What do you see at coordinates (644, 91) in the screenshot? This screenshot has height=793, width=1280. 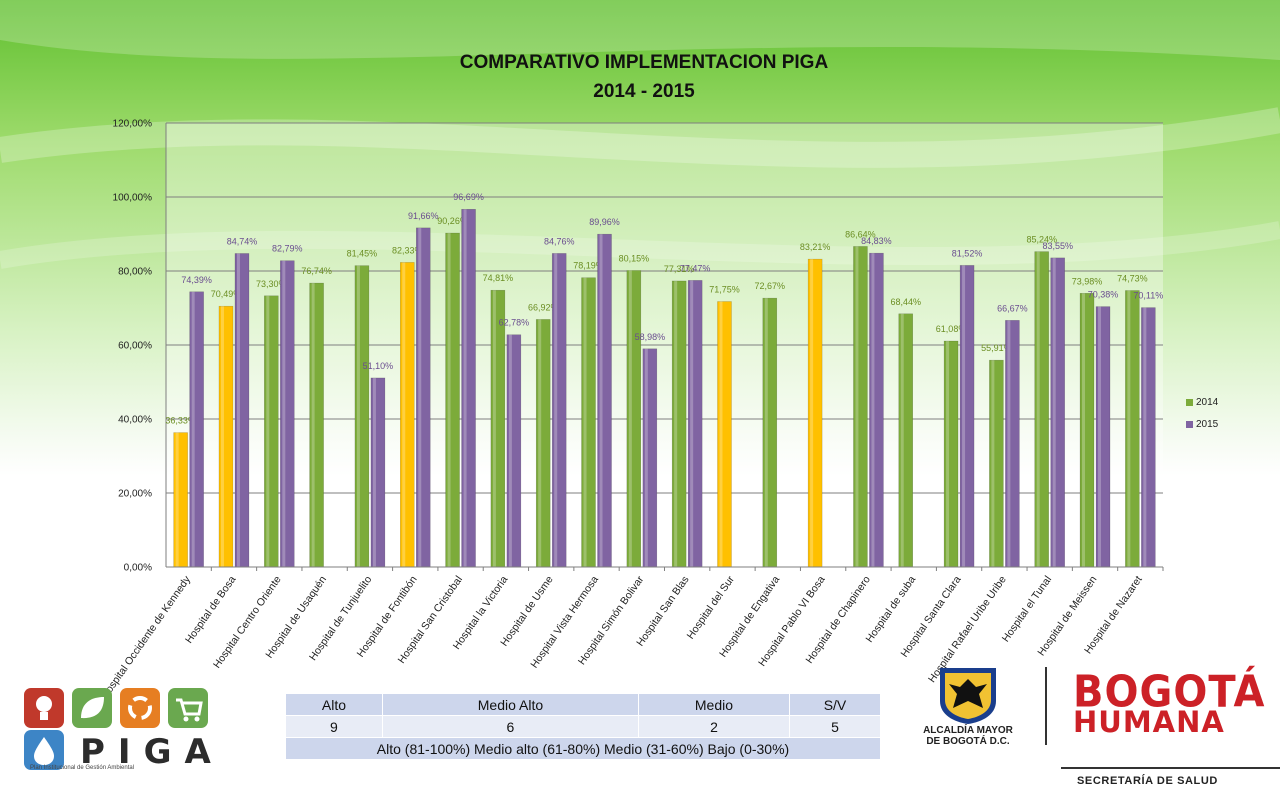 I see `chart-subtitle: 2014 - 2015` at bounding box center [644, 91].